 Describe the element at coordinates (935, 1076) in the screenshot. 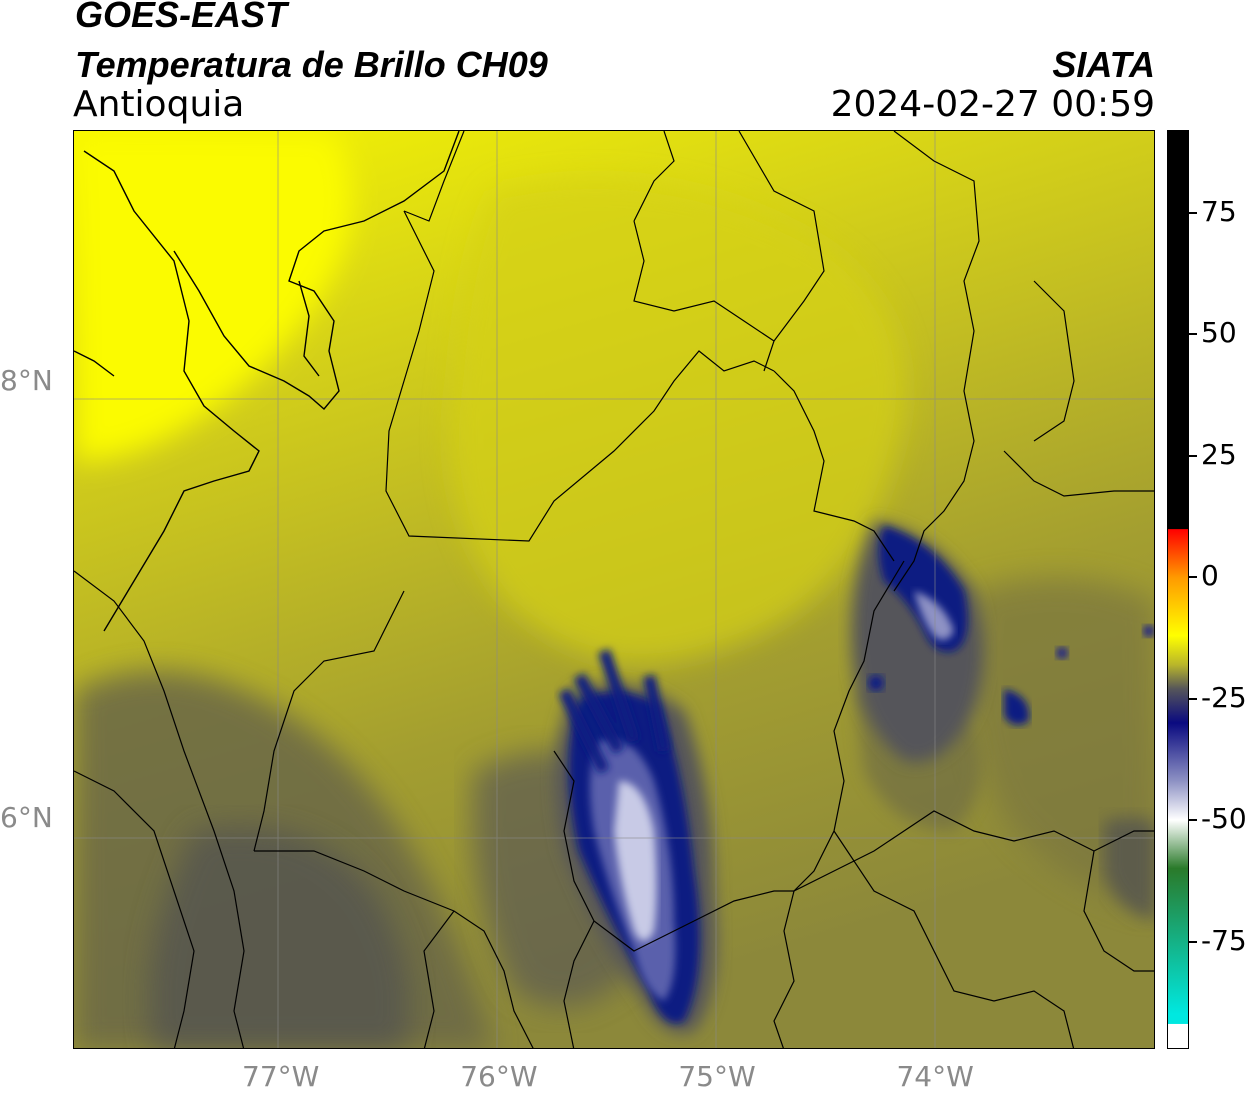

I see `lon-label: 74°W` at that location.